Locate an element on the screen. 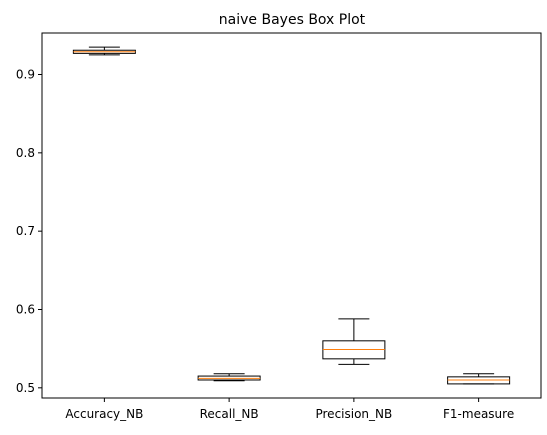 The width and height of the screenshot is (547, 435). y-tick-label: 0.6 is located at coordinates (25, 309).